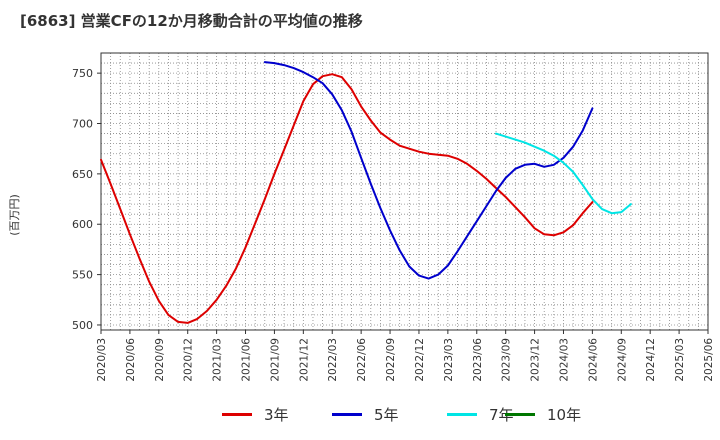 This screenshot has height=440, width=720. Describe the element at coordinates (651, 360) in the screenshot. I see `x-tick-label: 2024/12` at that location.